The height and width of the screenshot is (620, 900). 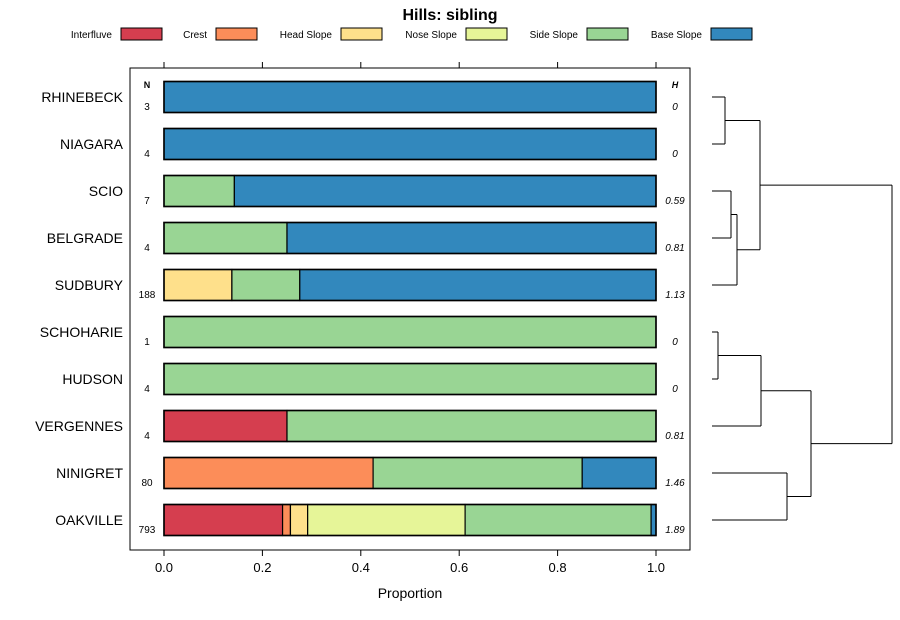 I want to click on row-label: RHINEBECK, so click(x=82, y=97).